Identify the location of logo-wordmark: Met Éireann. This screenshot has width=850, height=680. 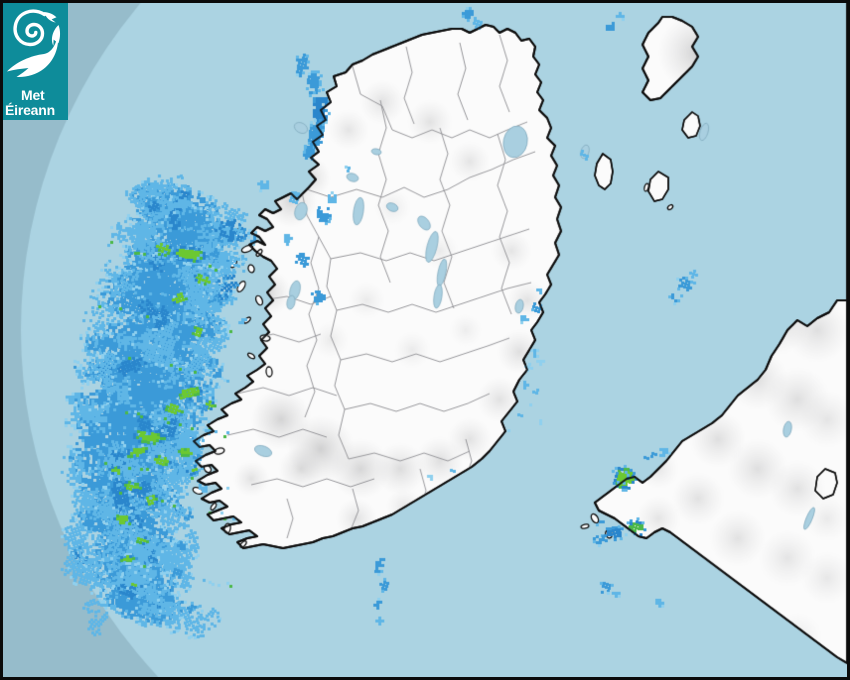
(35, 103).